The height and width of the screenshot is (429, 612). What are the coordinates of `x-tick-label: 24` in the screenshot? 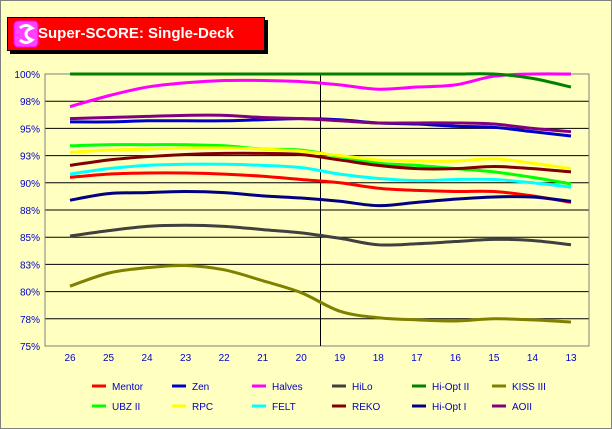 It's located at (148, 358).